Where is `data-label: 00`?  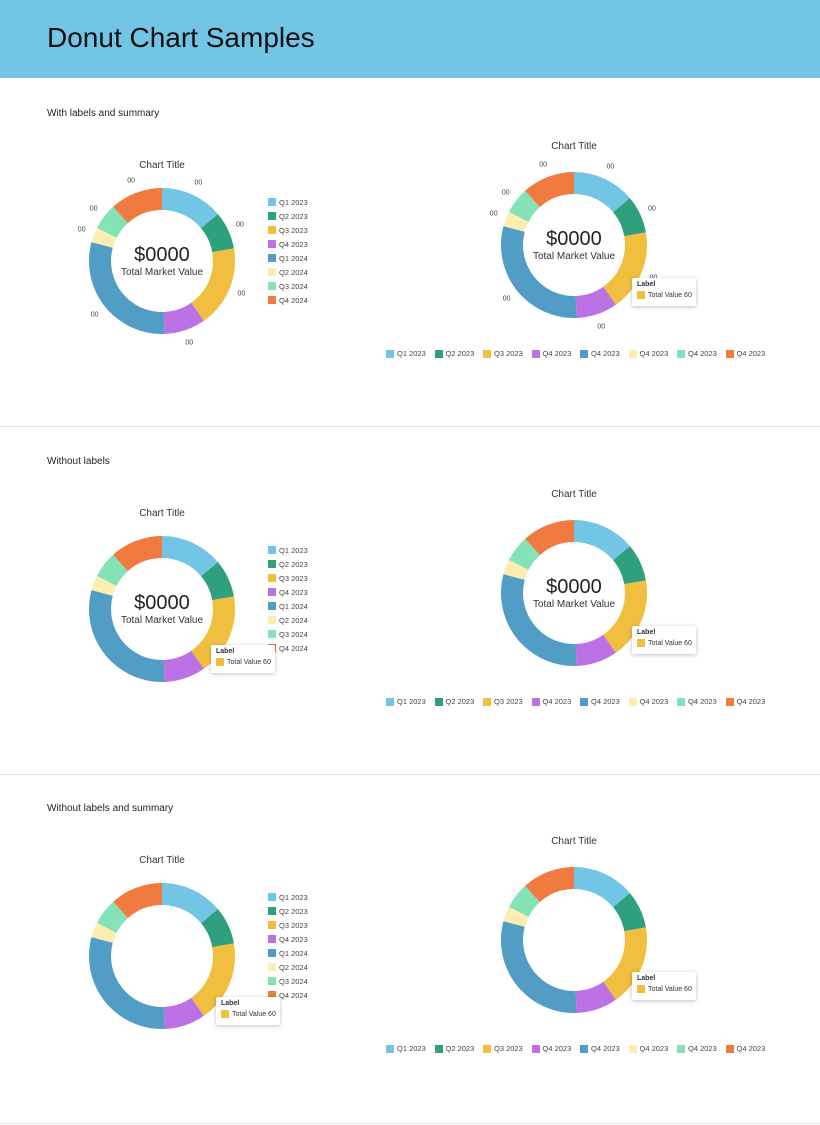 data-label: 00 is located at coordinates (505, 193).